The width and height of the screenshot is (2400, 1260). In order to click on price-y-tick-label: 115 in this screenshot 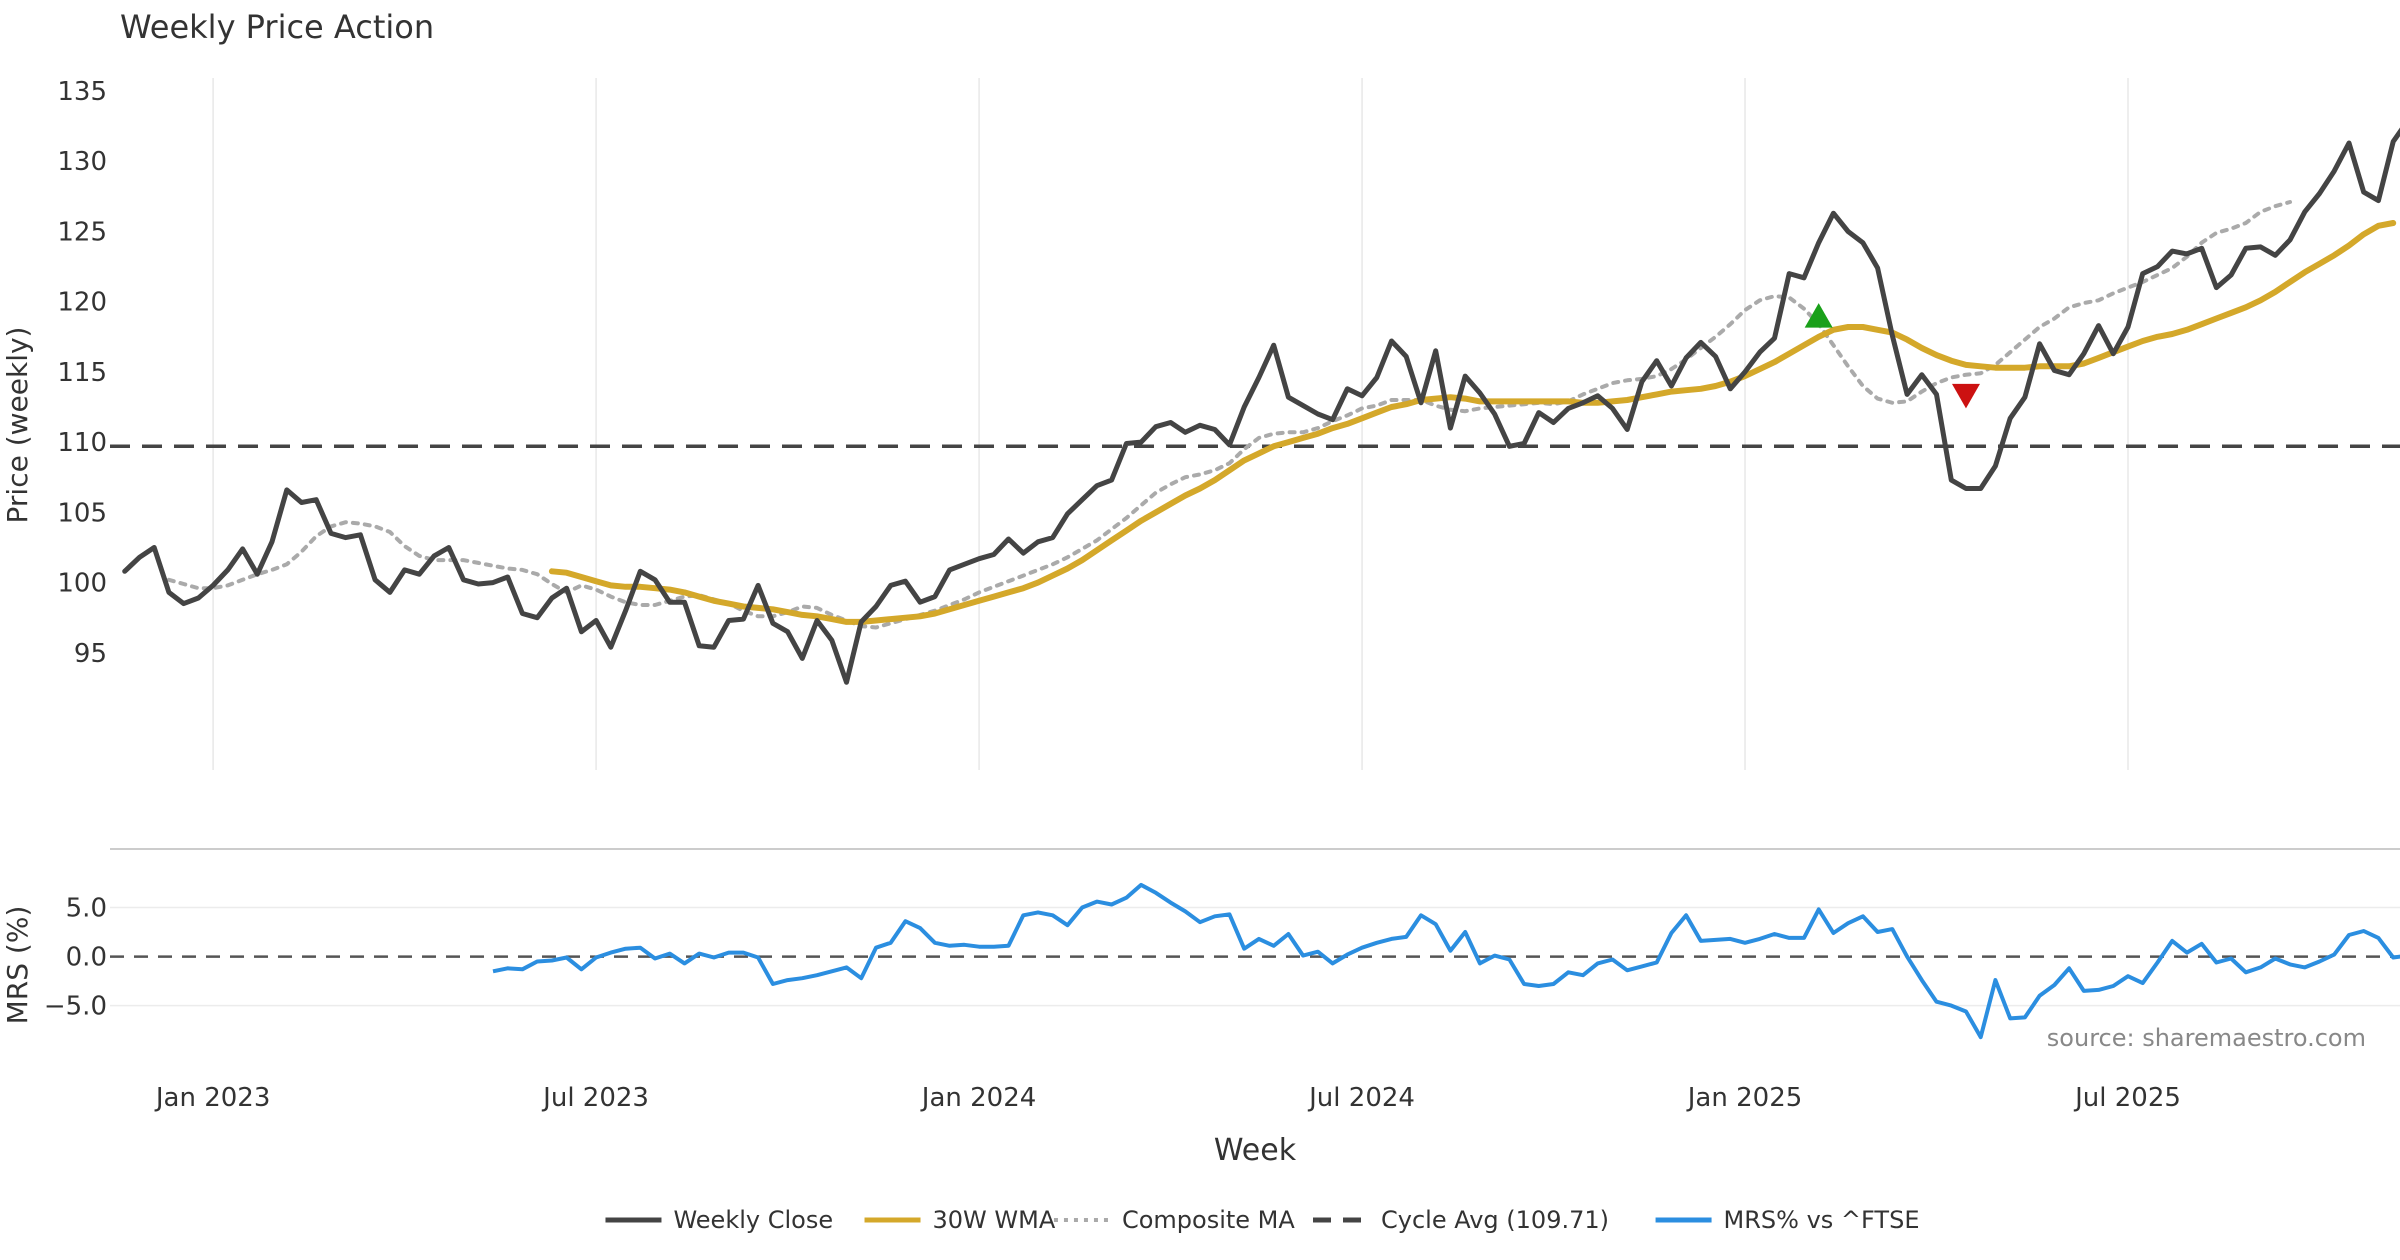, I will do `click(82, 373)`.